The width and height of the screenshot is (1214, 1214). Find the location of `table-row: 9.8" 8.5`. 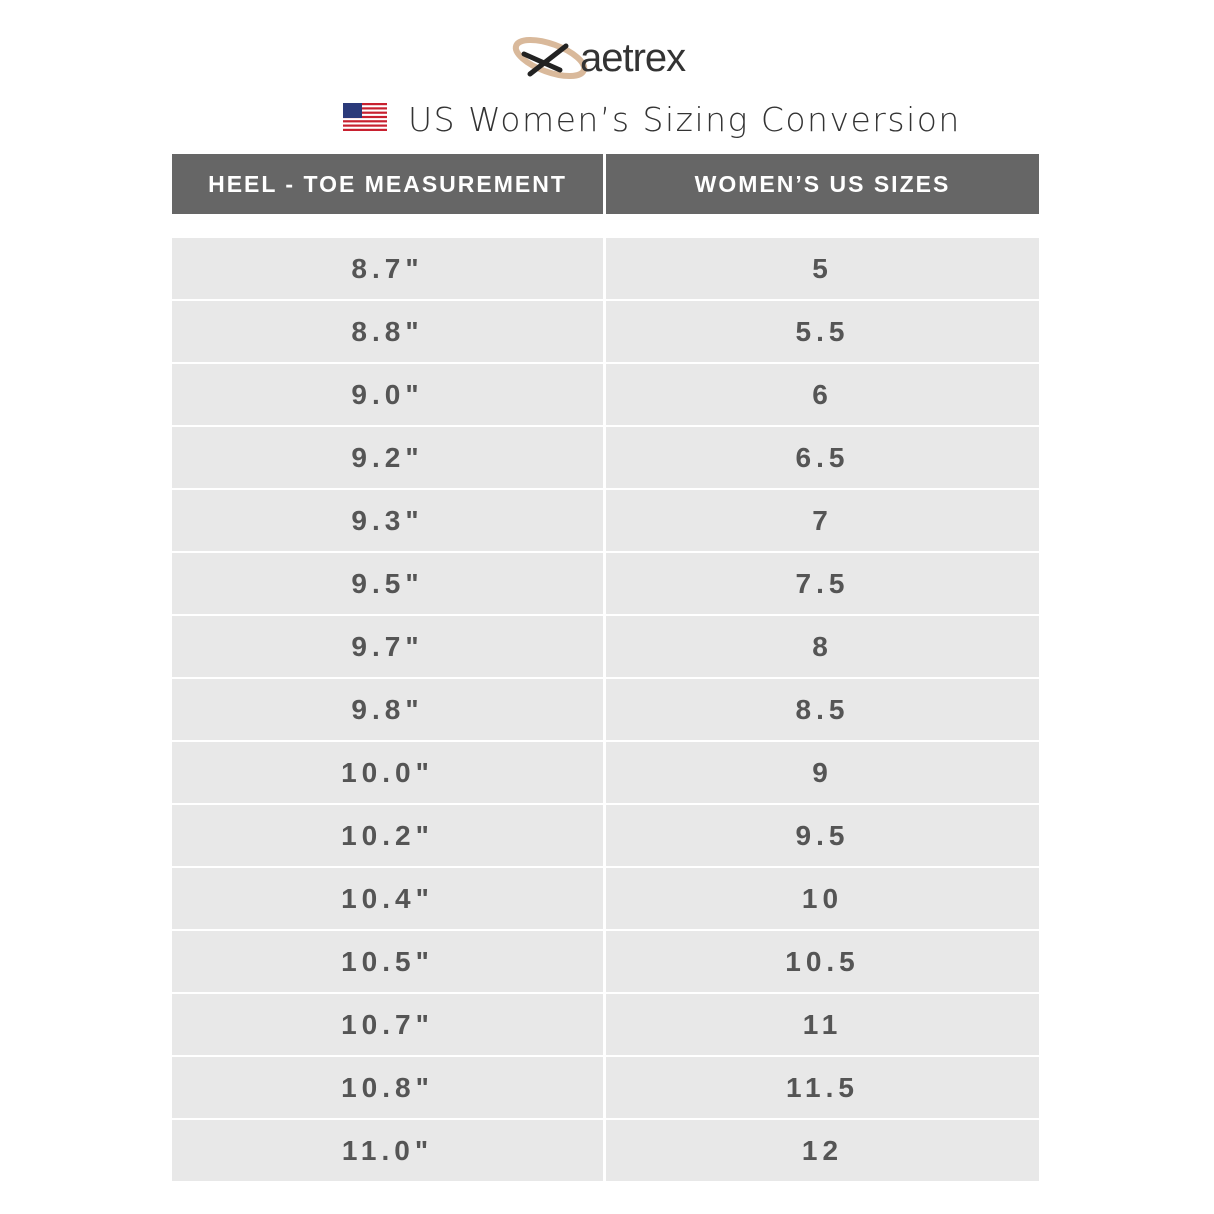

table-row: 9.8" 8.5 is located at coordinates (605, 709).